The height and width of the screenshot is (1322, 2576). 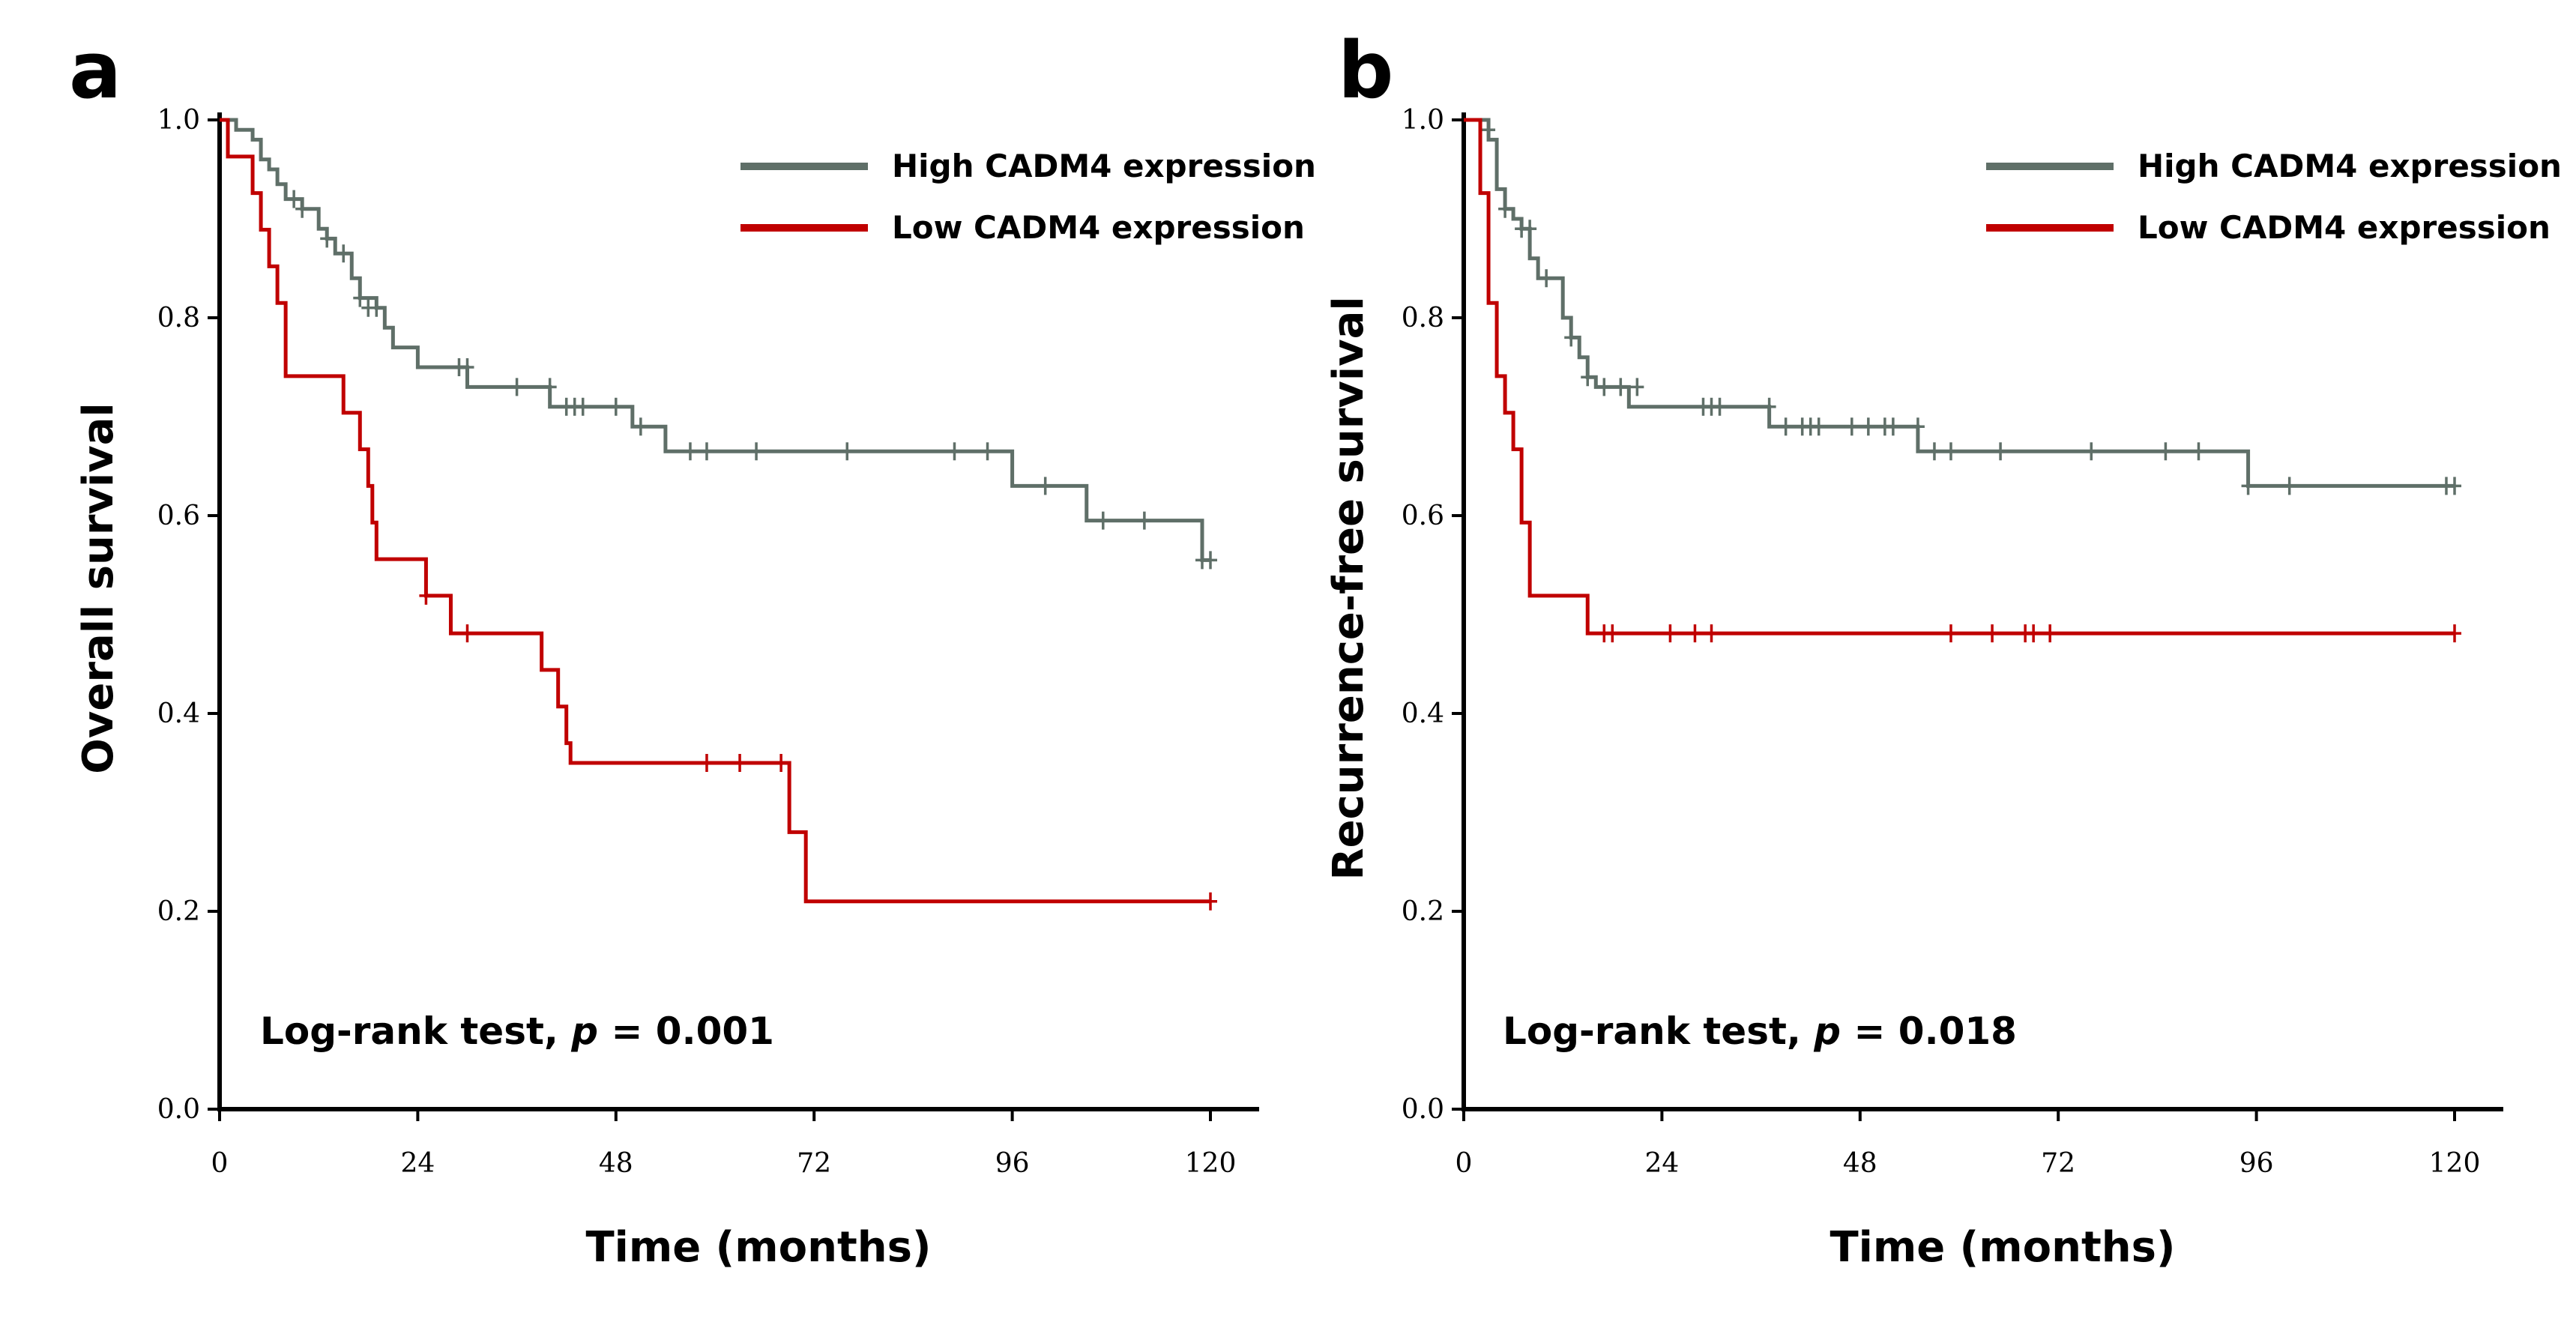 I want to click on panel-a-x-tick-label: 120, so click(x=1211, y=1163).